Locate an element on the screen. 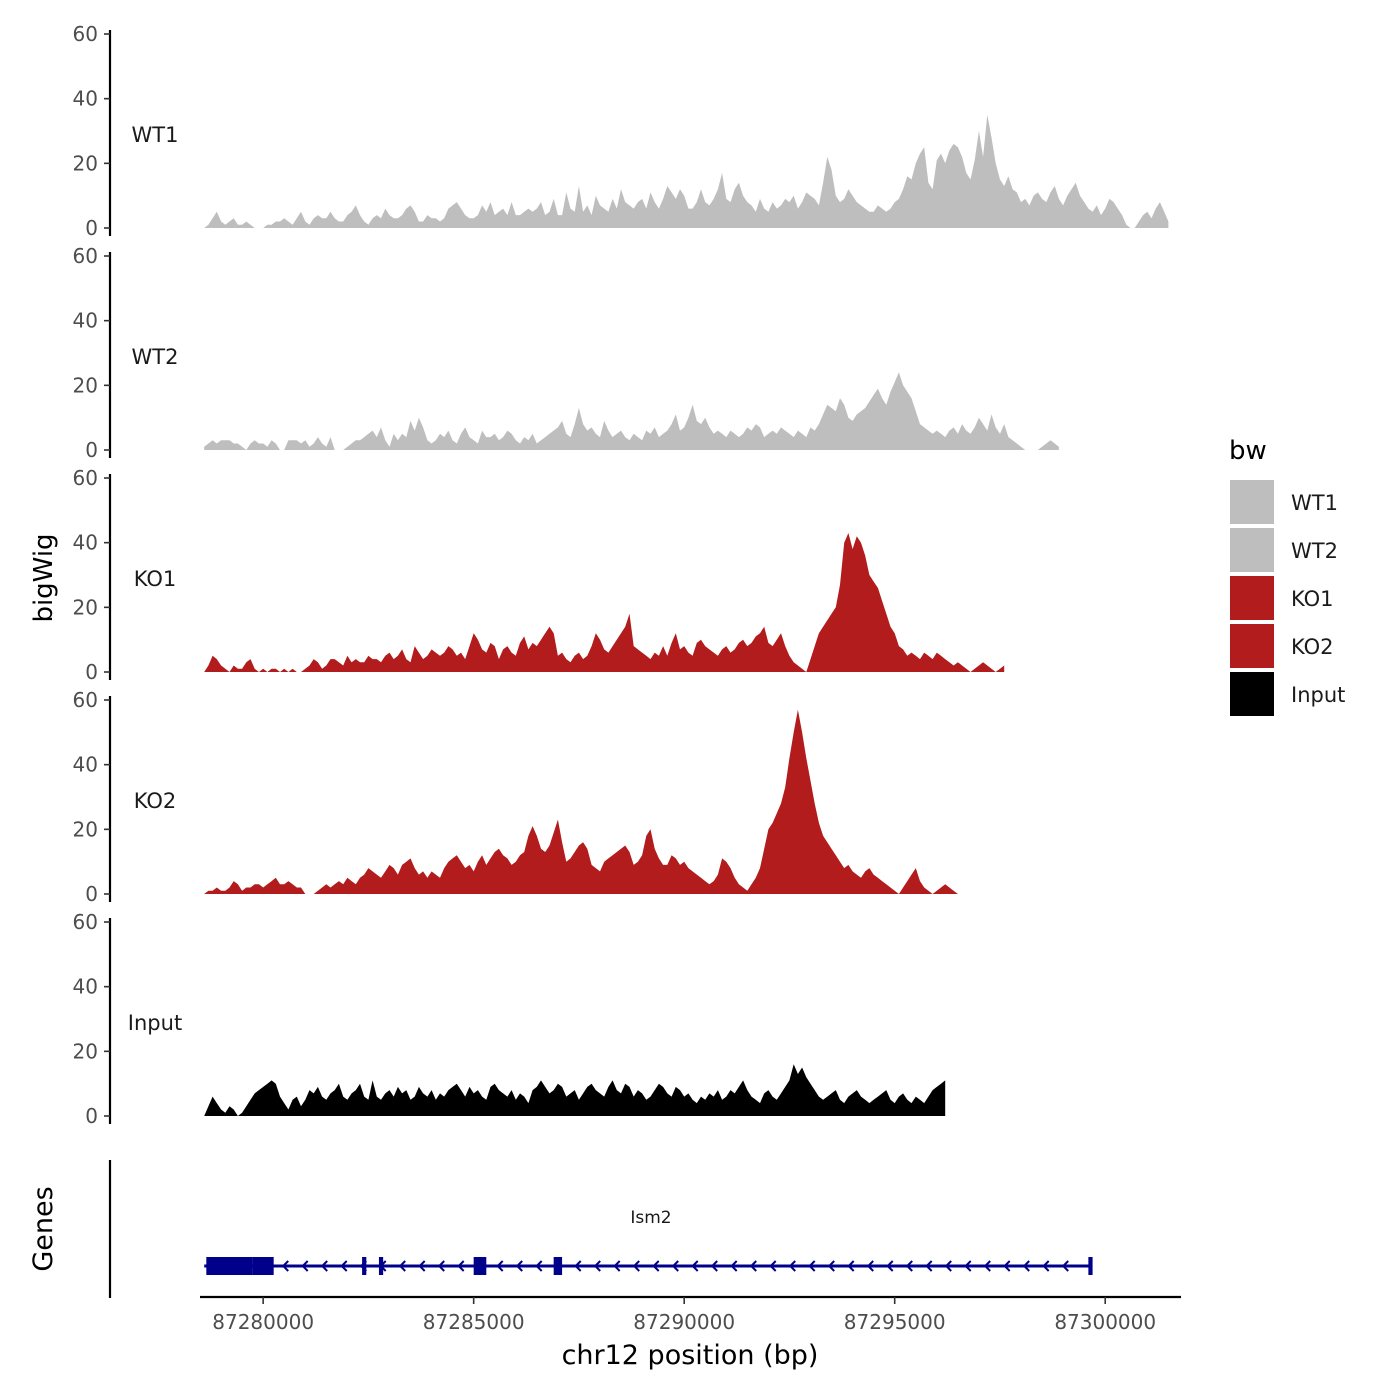 The image size is (1400, 1400). legend-swatch-input is located at coordinates (1252, 694).